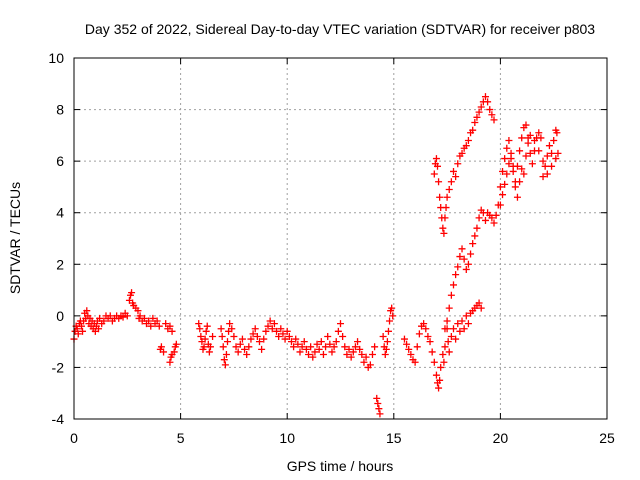  What do you see at coordinates (74, 438) in the screenshot?
I see `x-tick-label: 0` at bounding box center [74, 438].